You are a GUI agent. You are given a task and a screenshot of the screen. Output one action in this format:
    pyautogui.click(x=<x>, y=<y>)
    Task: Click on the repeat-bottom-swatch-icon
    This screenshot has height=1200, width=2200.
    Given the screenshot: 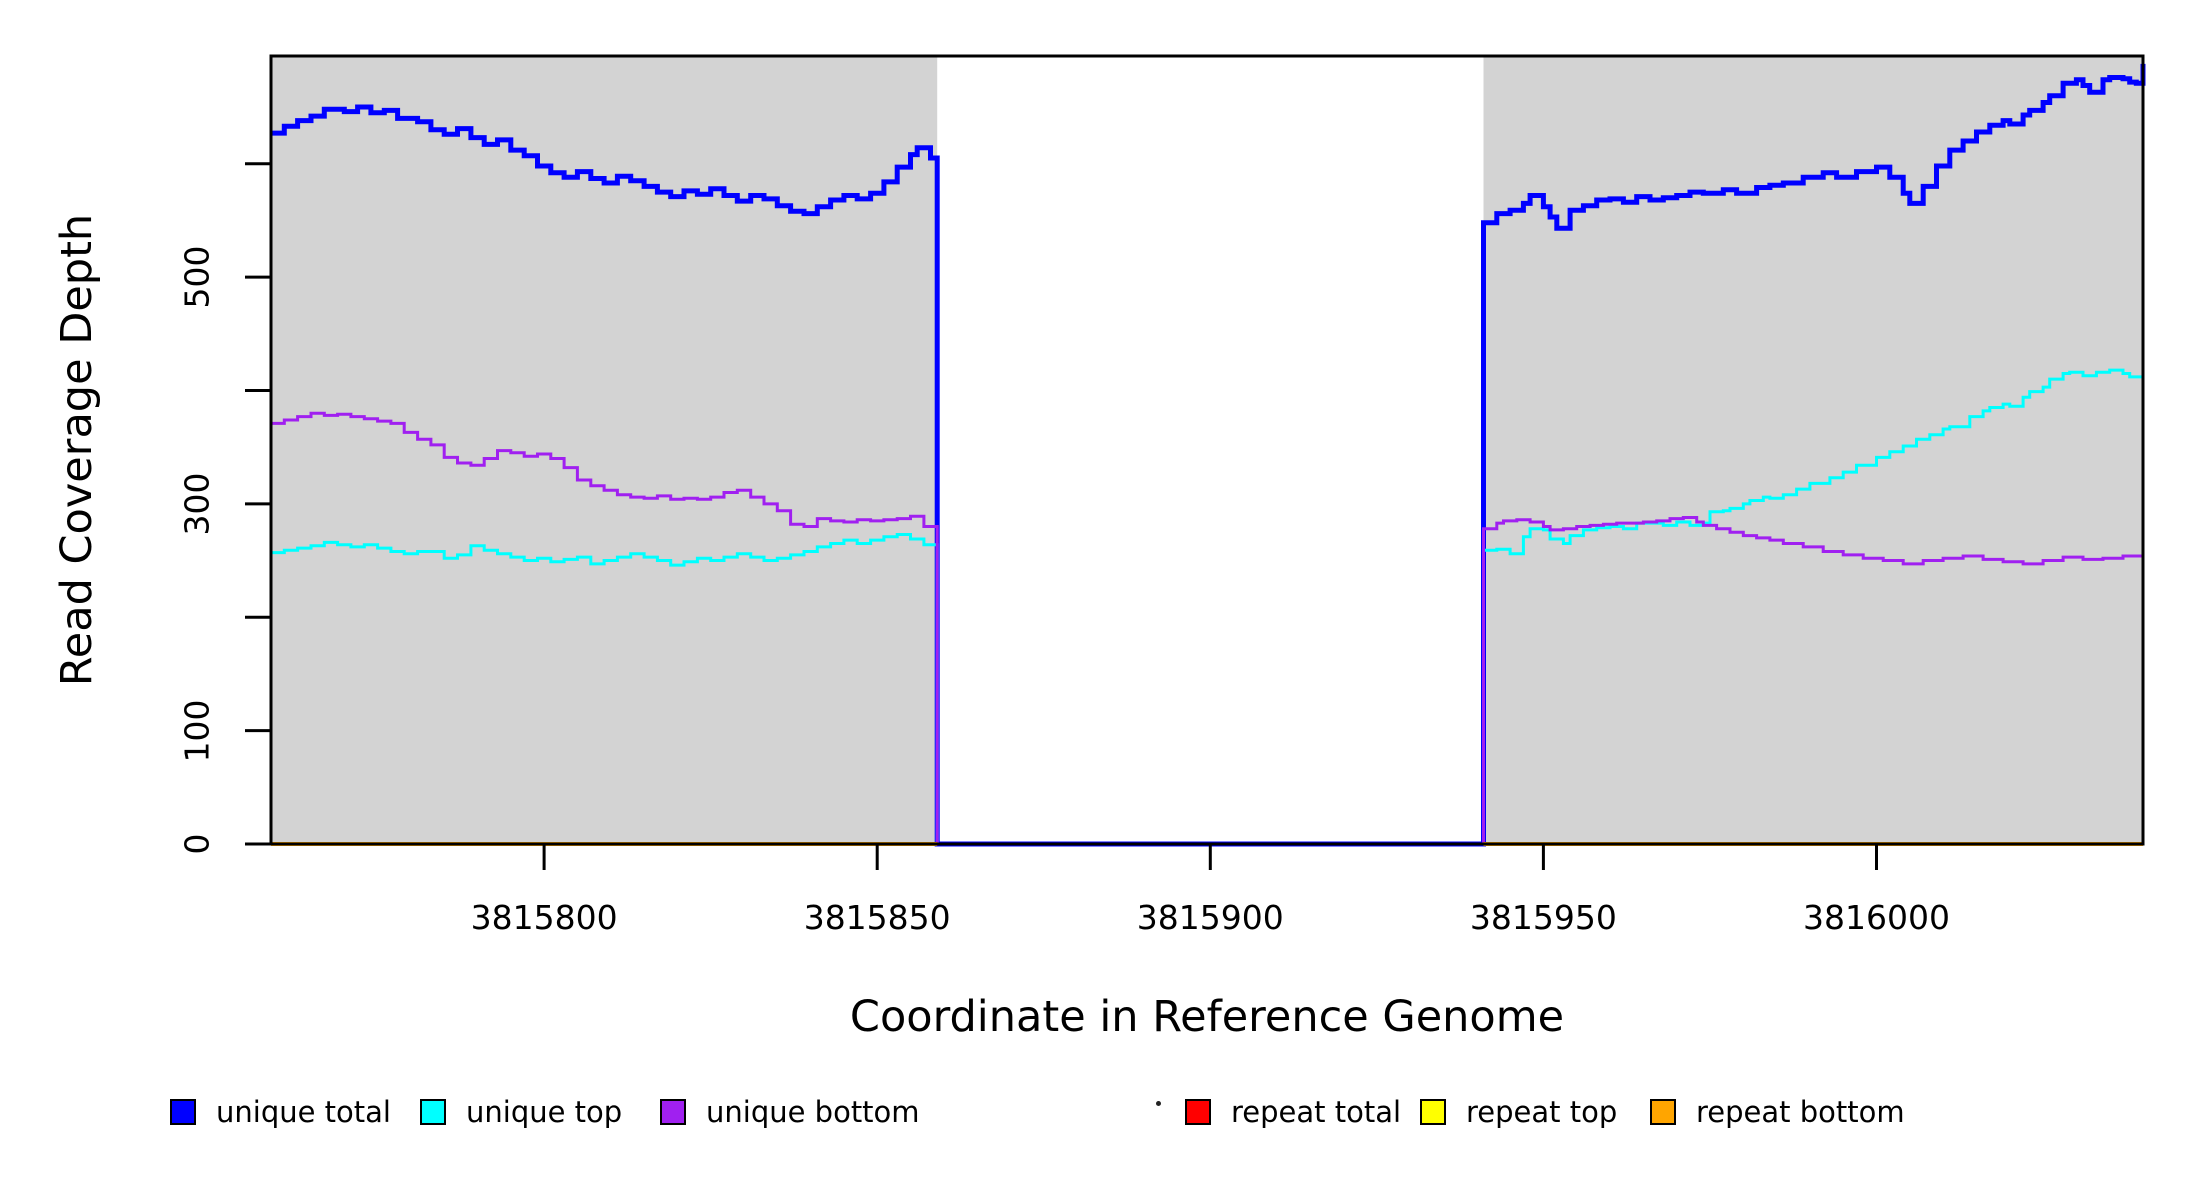 What is the action you would take?
    pyautogui.click(x=1663, y=1112)
    